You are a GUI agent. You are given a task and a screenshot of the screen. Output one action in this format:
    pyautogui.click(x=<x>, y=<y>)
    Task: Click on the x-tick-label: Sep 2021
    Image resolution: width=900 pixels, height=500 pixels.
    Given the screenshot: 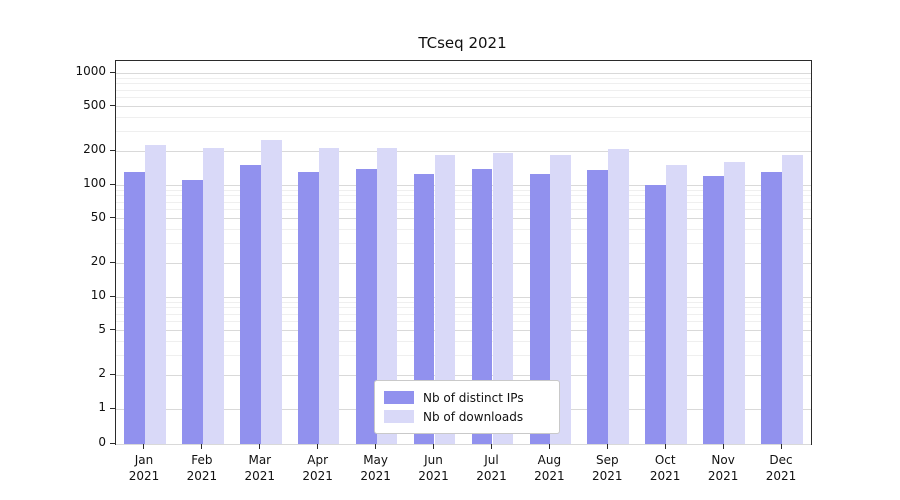 What is the action you would take?
    pyautogui.click(x=607, y=468)
    